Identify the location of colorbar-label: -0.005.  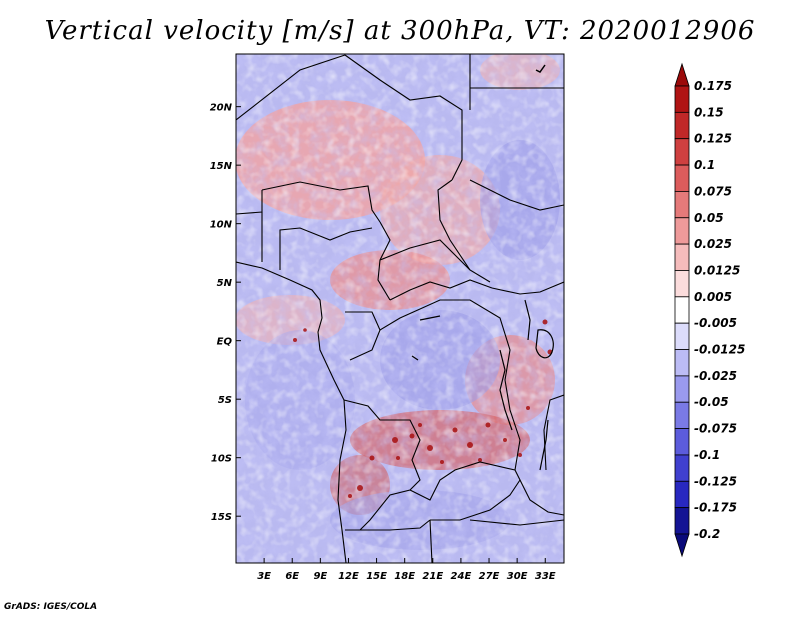
(715, 323).